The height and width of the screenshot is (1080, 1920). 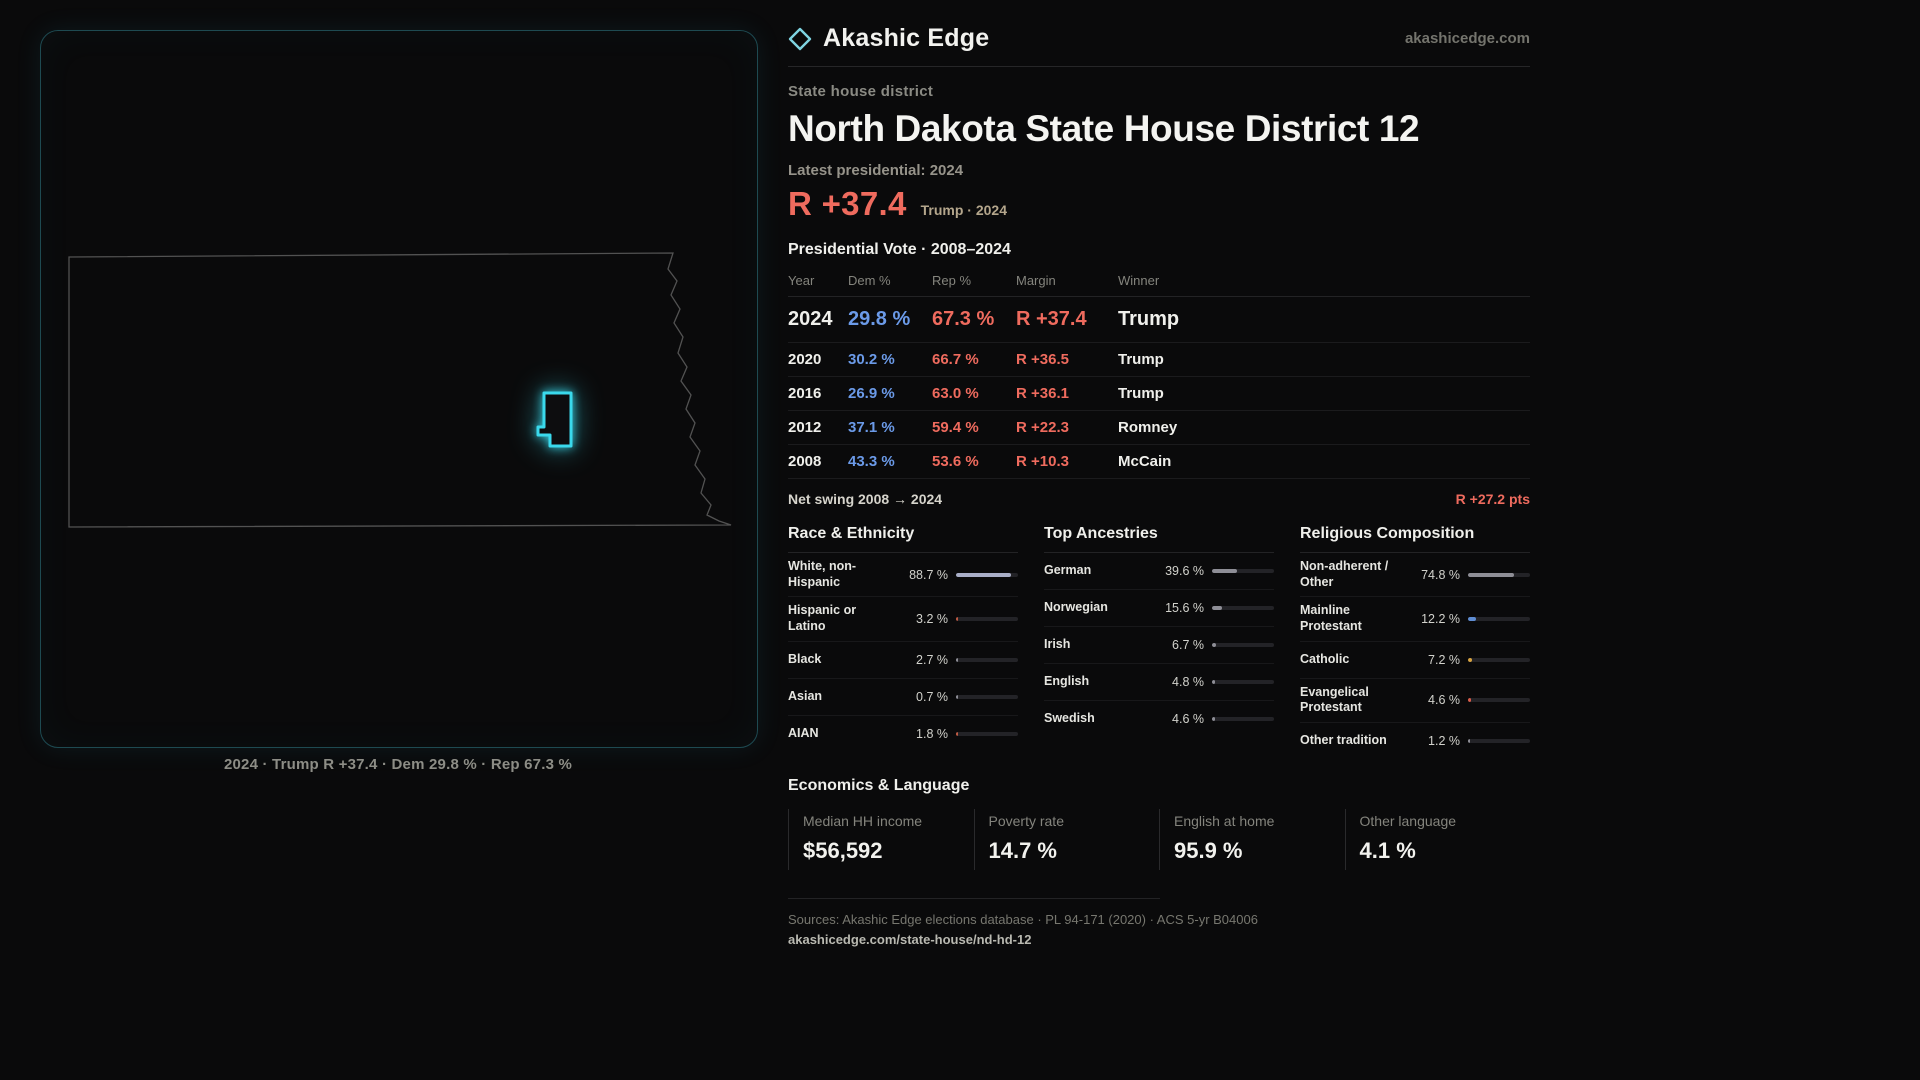 What do you see at coordinates (1440, 574) in the screenshot?
I see `demo-value: 74.8 %` at bounding box center [1440, 574].